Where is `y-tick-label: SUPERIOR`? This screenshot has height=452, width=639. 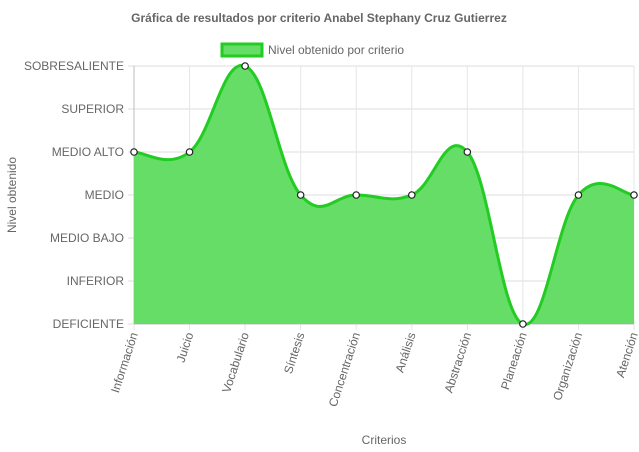 y-tick-label: SUPERIOR is located at coordinates (92, 109).